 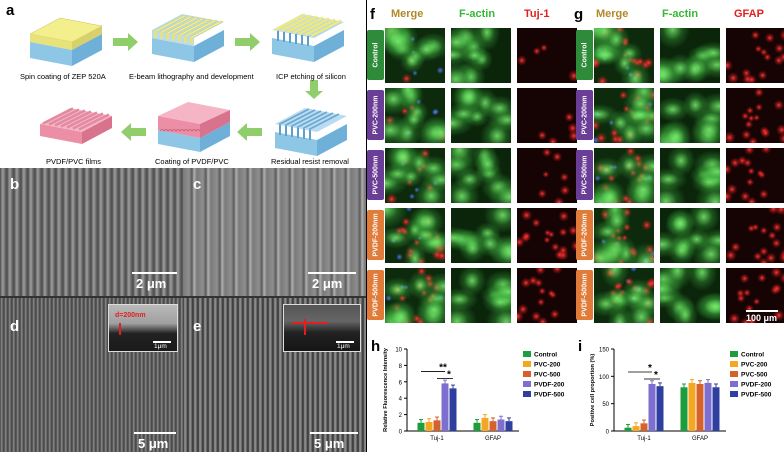 What do you see at coordinates (375, 235) in the screenshot?
I see `f-row-label-3: PVDF-200nm` at bounding box center [375, 235].